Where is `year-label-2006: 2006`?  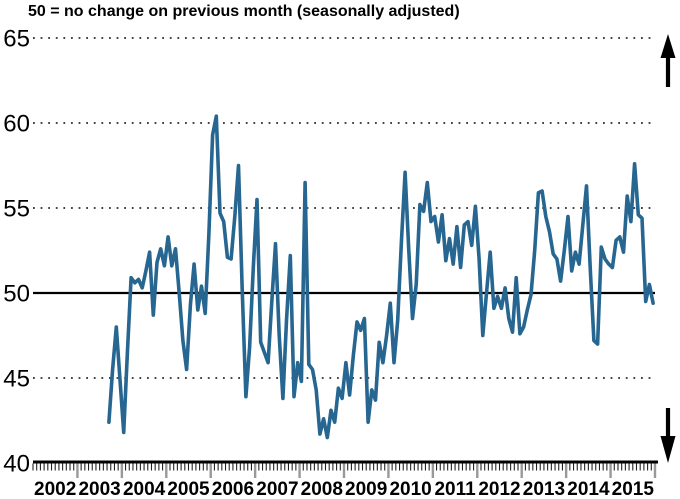
year-label-2006: 2006 is located at coordinates (233, 489).